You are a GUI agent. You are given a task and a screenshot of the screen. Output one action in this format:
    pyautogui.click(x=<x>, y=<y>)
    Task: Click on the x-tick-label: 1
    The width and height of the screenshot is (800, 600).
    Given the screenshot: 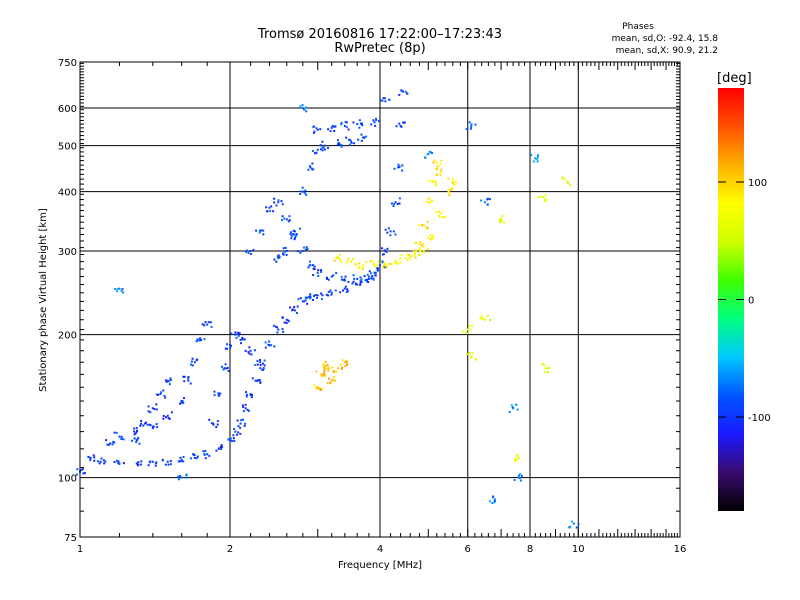 What is the action you would take?
    pyautogui.click(x=80, y=549)
    